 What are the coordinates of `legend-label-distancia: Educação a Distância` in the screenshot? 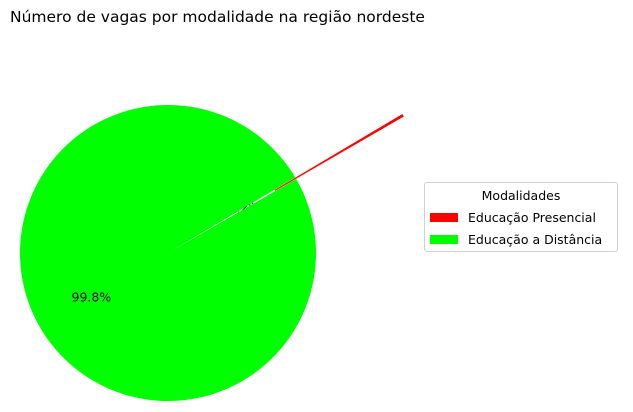 It's located at (535, 239).